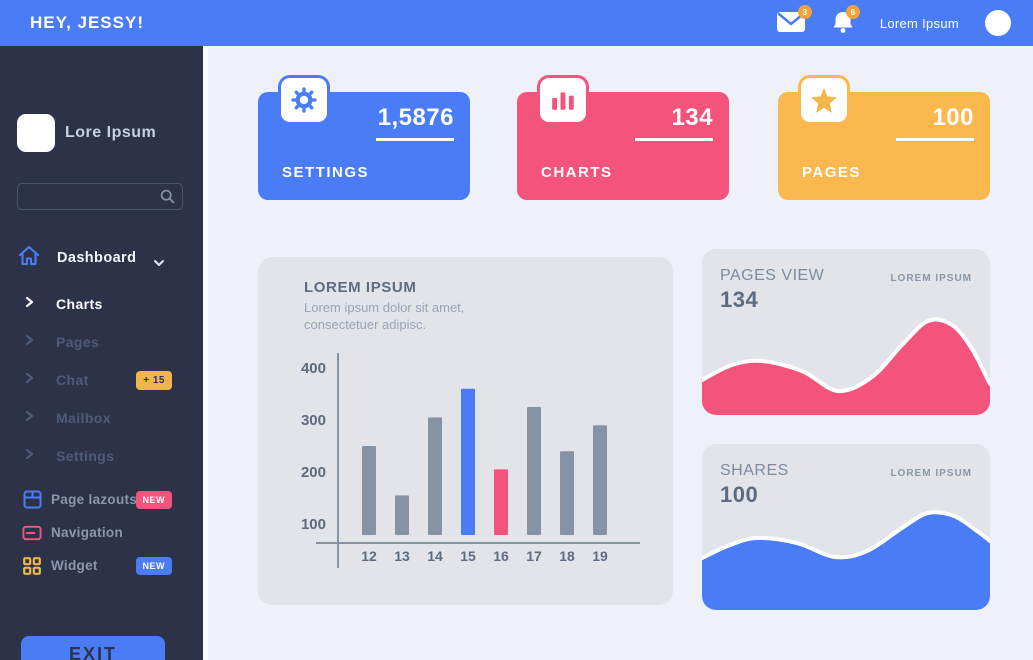 This screenshot has width=1033, height=660. Describe the element at coordinates (415, 117) in the screenshot. I see `stat-value: 1,5876` at that location.